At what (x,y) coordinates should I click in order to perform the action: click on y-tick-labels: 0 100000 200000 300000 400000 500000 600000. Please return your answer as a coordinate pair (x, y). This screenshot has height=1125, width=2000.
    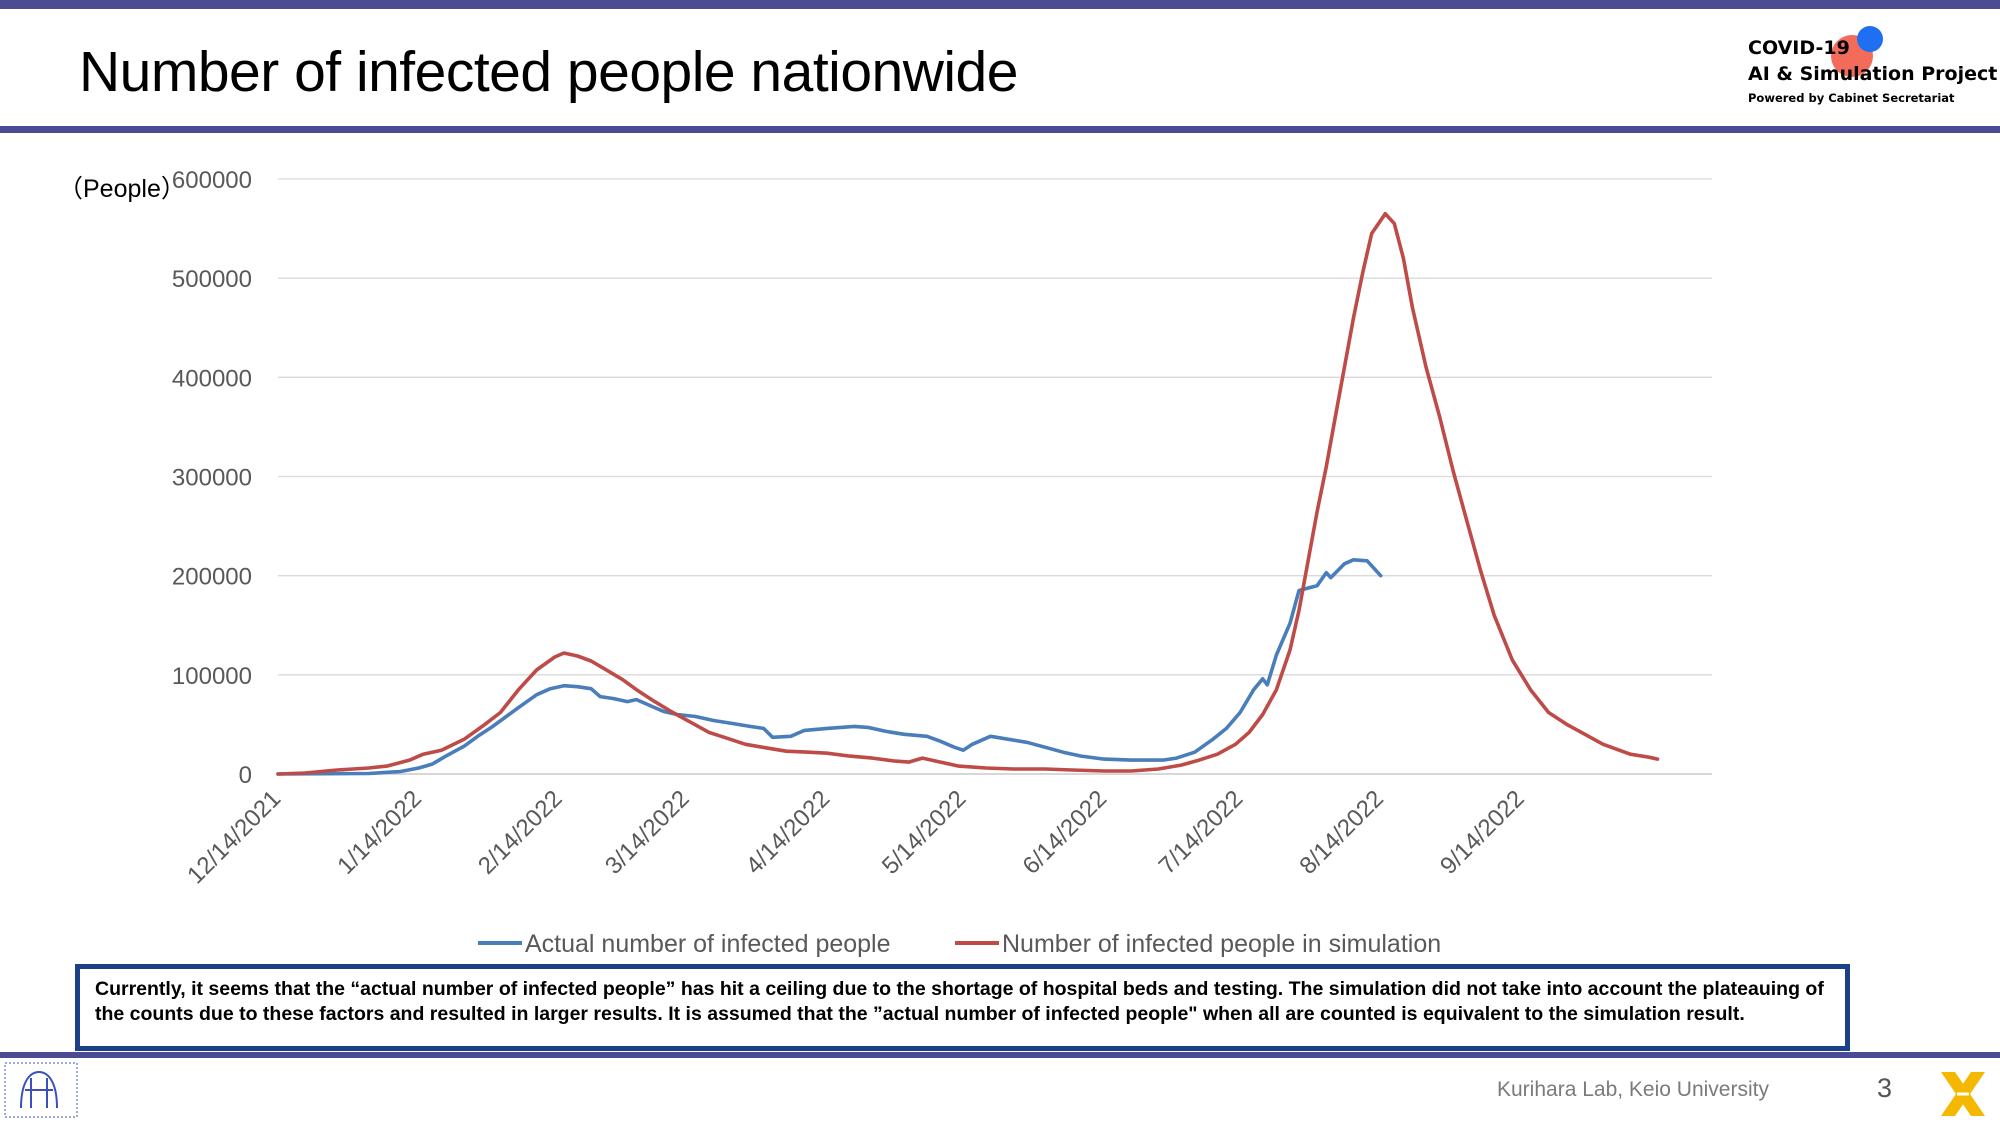
    Looking at the image, I should click on (212, 478).